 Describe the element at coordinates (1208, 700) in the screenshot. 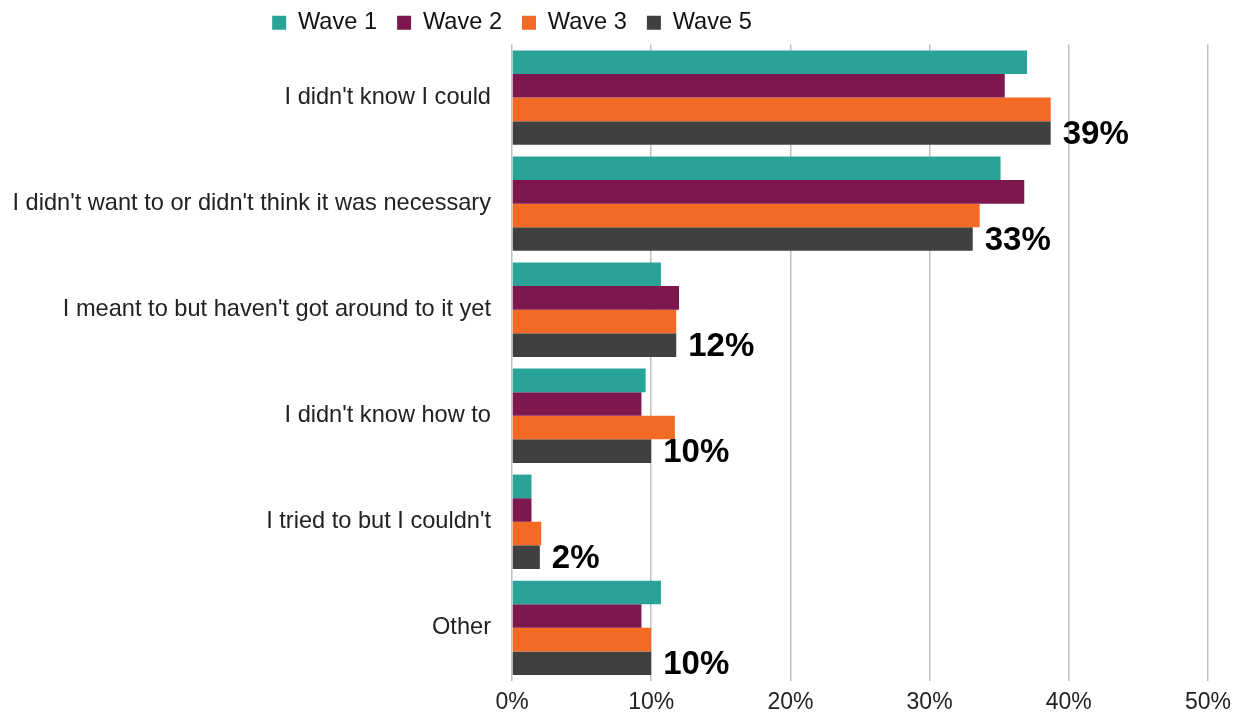

I see `x-tick-label: 50%` at that location.